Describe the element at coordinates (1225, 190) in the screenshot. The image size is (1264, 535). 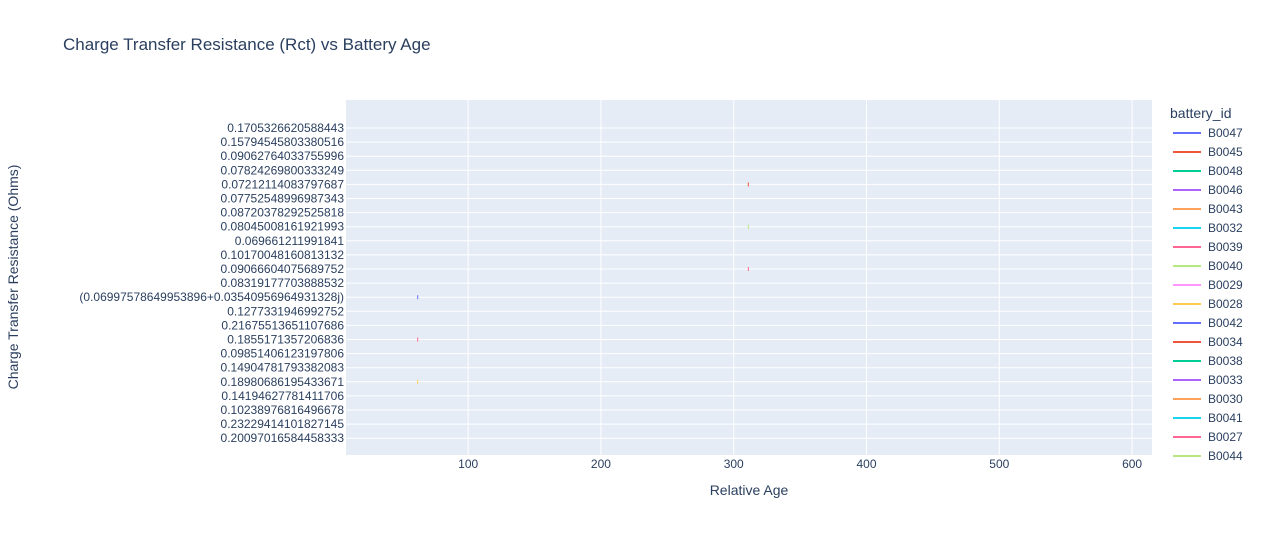
I see `legend-label: B0046` at that location.